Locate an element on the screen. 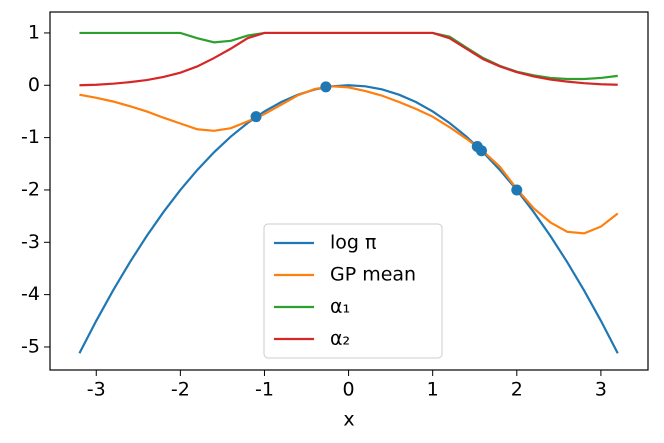 Image resolution: width=664 pixels, height=443 pixels. y-tick-label: -5 is located at coordinates (30, 346).